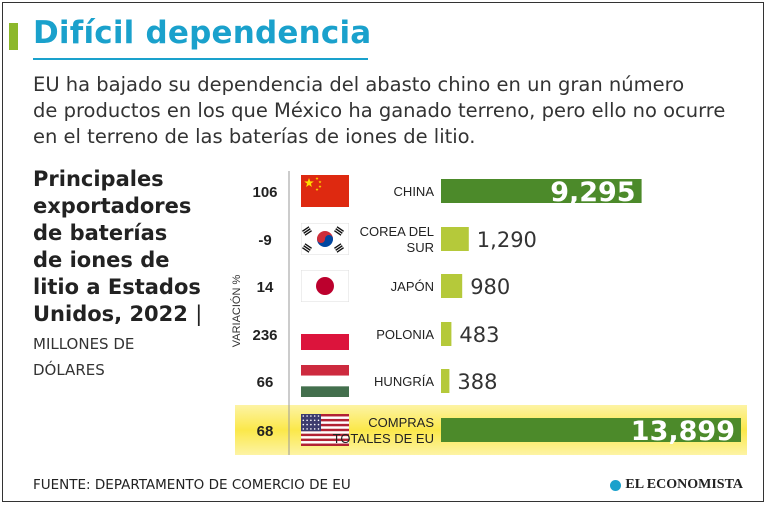 The width and height of the screenshot is (768, 506). I want to click on chart-heading-line: exportadores, so click(112, 206).